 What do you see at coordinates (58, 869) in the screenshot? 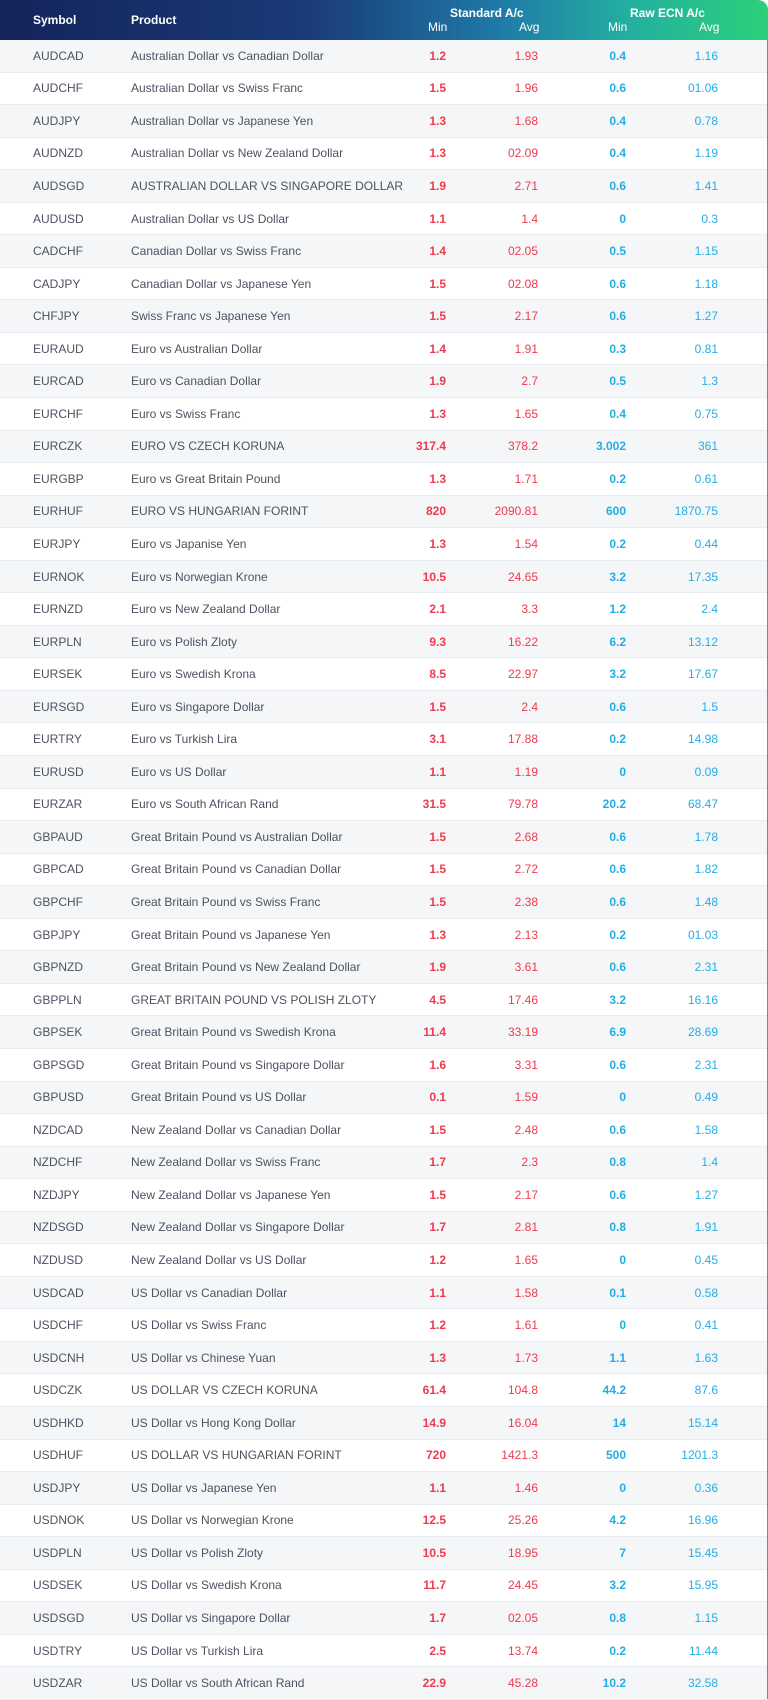
I see `symbol-cell: GBPCAD` at bounding box center [58, 869].